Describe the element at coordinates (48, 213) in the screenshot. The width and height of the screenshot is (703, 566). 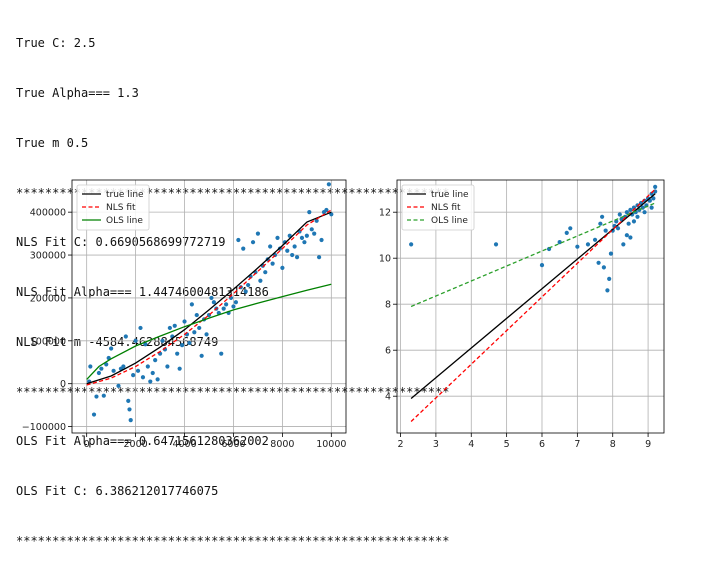
I see `y-tick-label: 400000` at that location.